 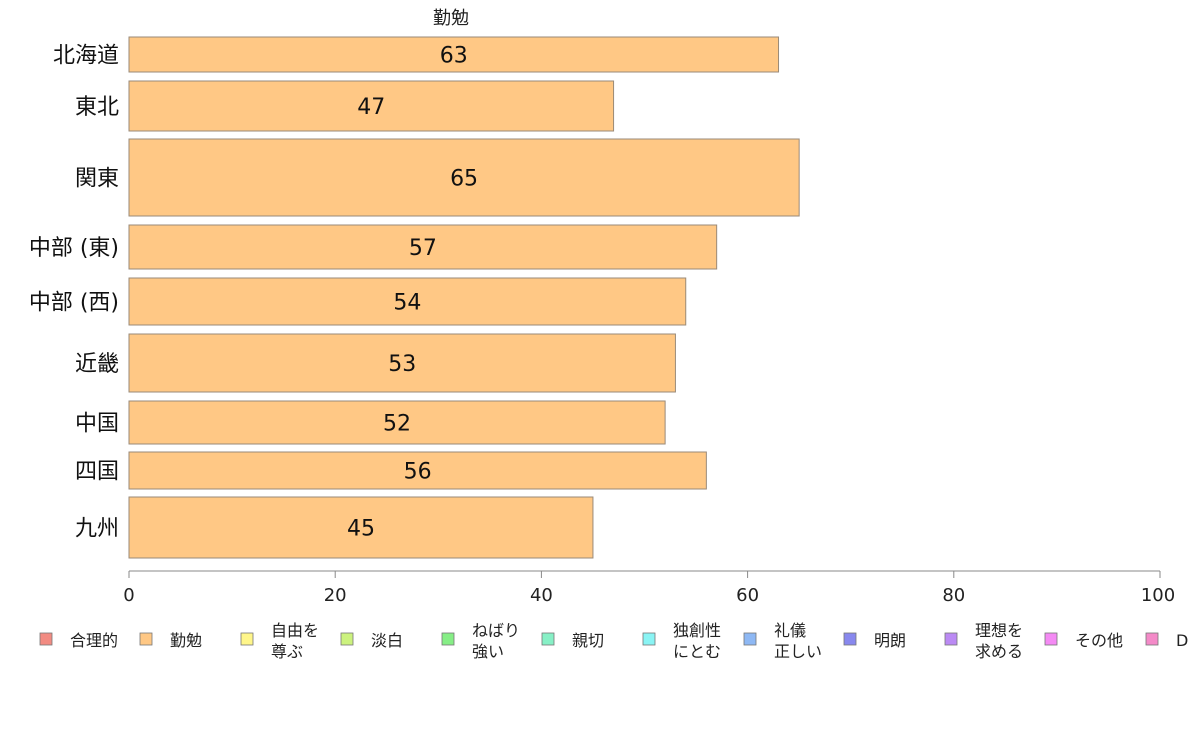 What do you see at coordinates (1158, 595) in the screenshot?
I see `x-tick-label: 100` at bounding box center [1158, 595].